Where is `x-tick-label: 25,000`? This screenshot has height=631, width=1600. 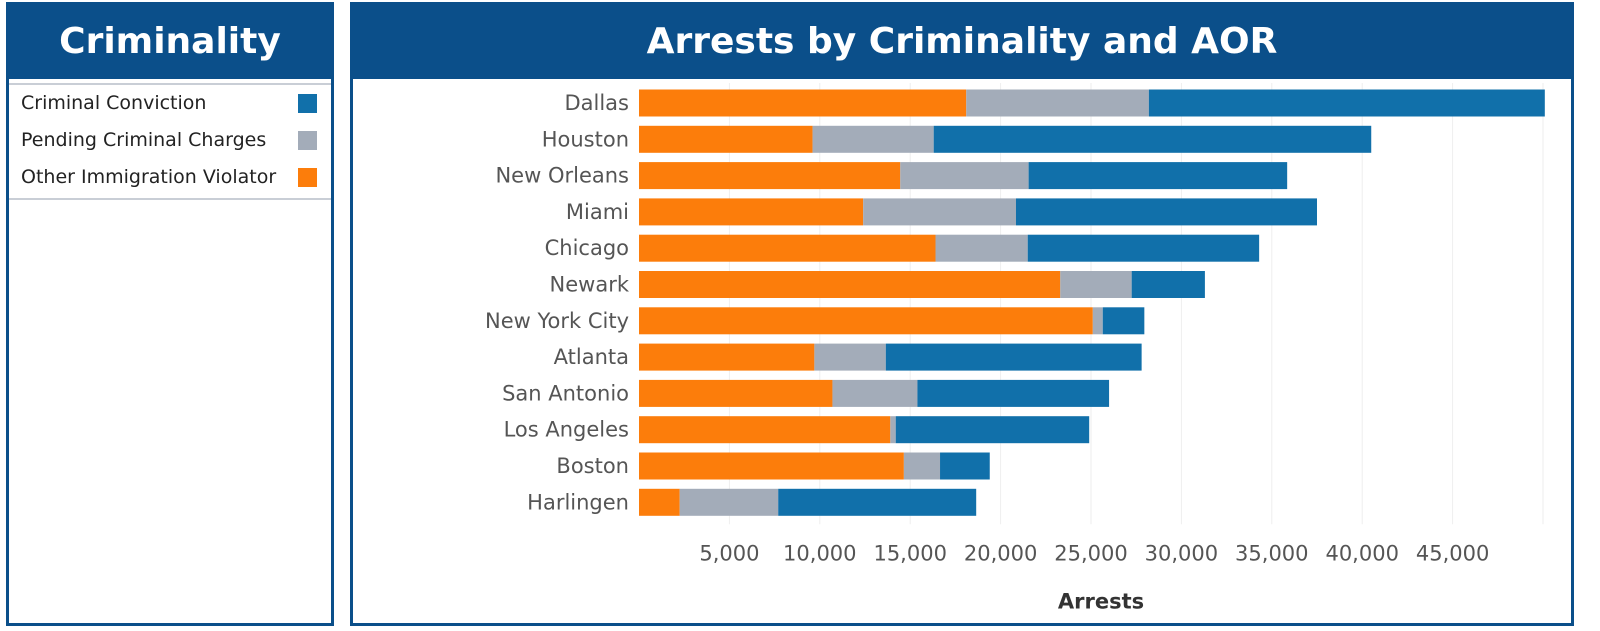 x-tick-label: 25,000 is located at coordinates (1090, 553).